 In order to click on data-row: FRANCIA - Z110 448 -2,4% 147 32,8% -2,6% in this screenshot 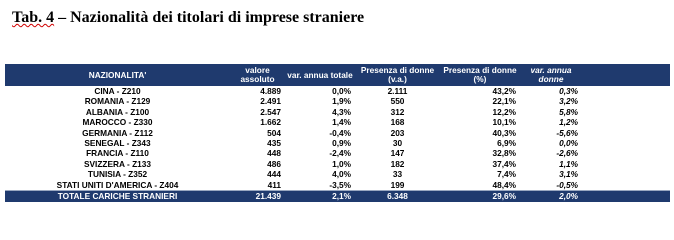, I will do `click(337, 153)`.